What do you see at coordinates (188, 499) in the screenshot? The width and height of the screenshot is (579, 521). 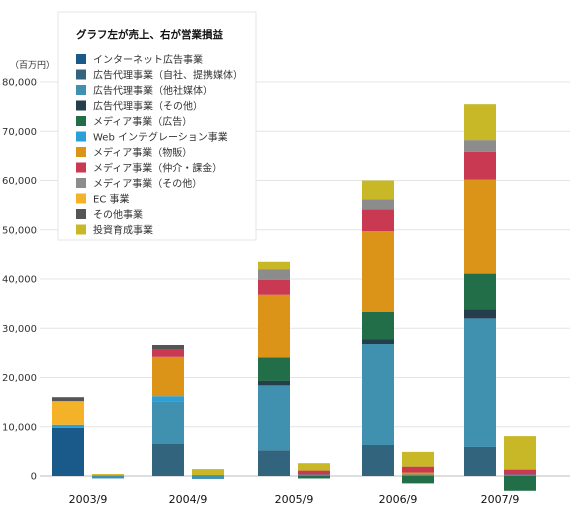 I see `x-category-label: 2004/9` at bounding box center [188, 499].